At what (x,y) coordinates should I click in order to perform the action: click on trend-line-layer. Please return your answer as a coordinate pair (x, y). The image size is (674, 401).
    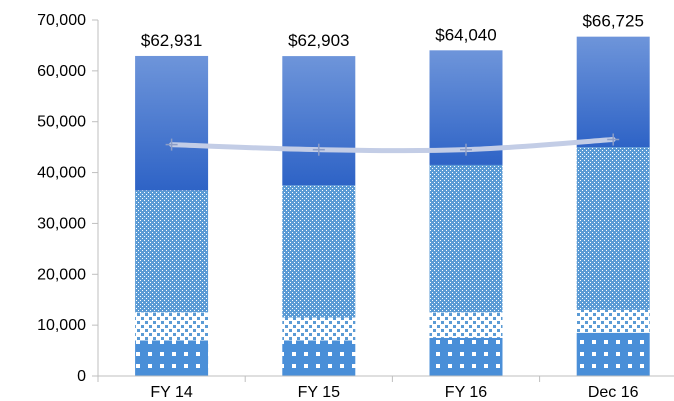
    Looking at the image, I should click on (392, 144).